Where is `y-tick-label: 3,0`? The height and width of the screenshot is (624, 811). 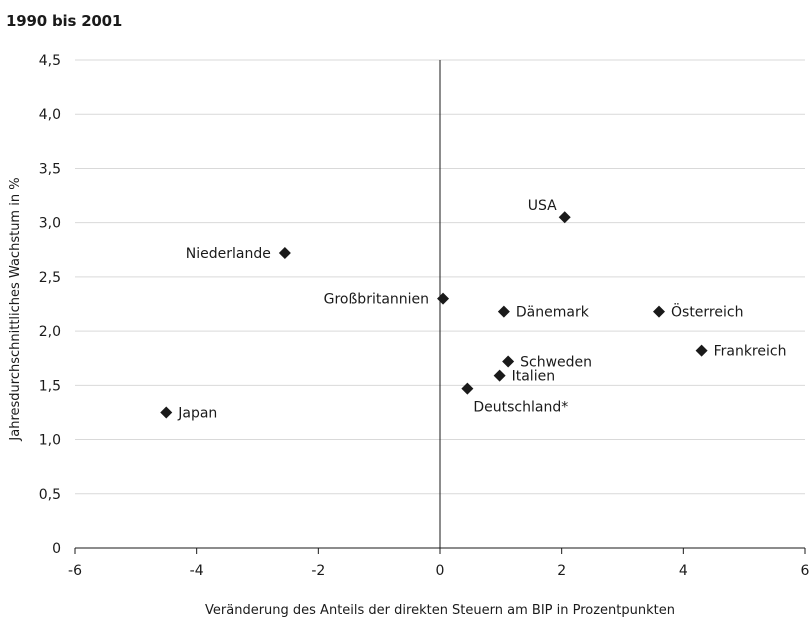 y-tick-label: 3,0 is located at coordinates (50, 224).